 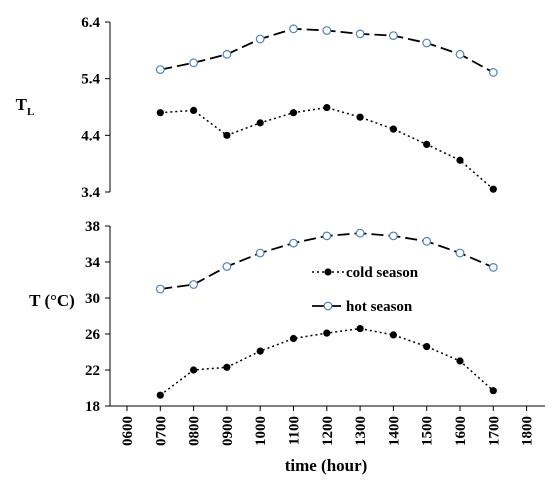 What do you see at coordinates (328, 431) in the screenshot?
I see `x-tick-label: 1200` at bounding box center [328, 431].